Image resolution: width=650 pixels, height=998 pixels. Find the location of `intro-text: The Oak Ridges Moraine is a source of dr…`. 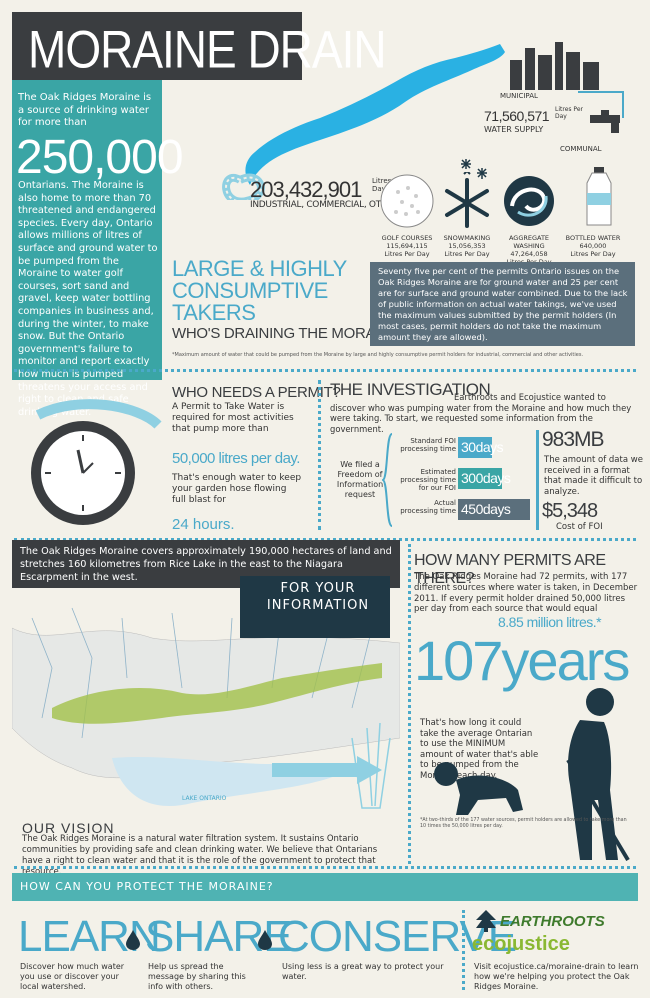

intro-text: The Oak Ridges Moraine is a source of dr… is located at coordinates (85, 110).